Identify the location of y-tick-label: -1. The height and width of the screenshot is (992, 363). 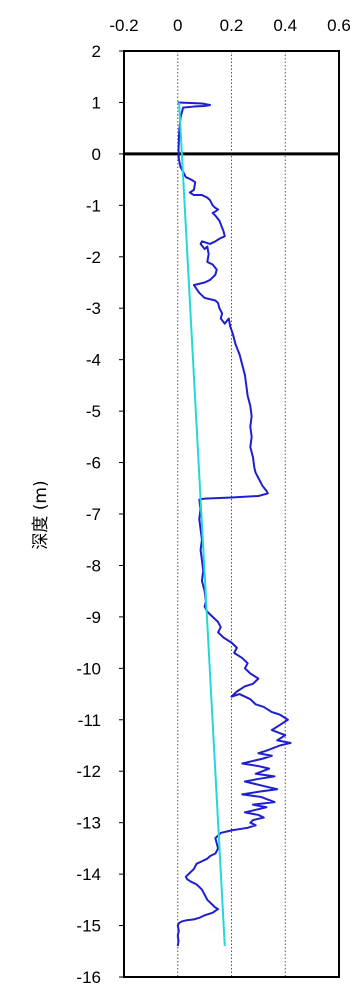
(93, 205).